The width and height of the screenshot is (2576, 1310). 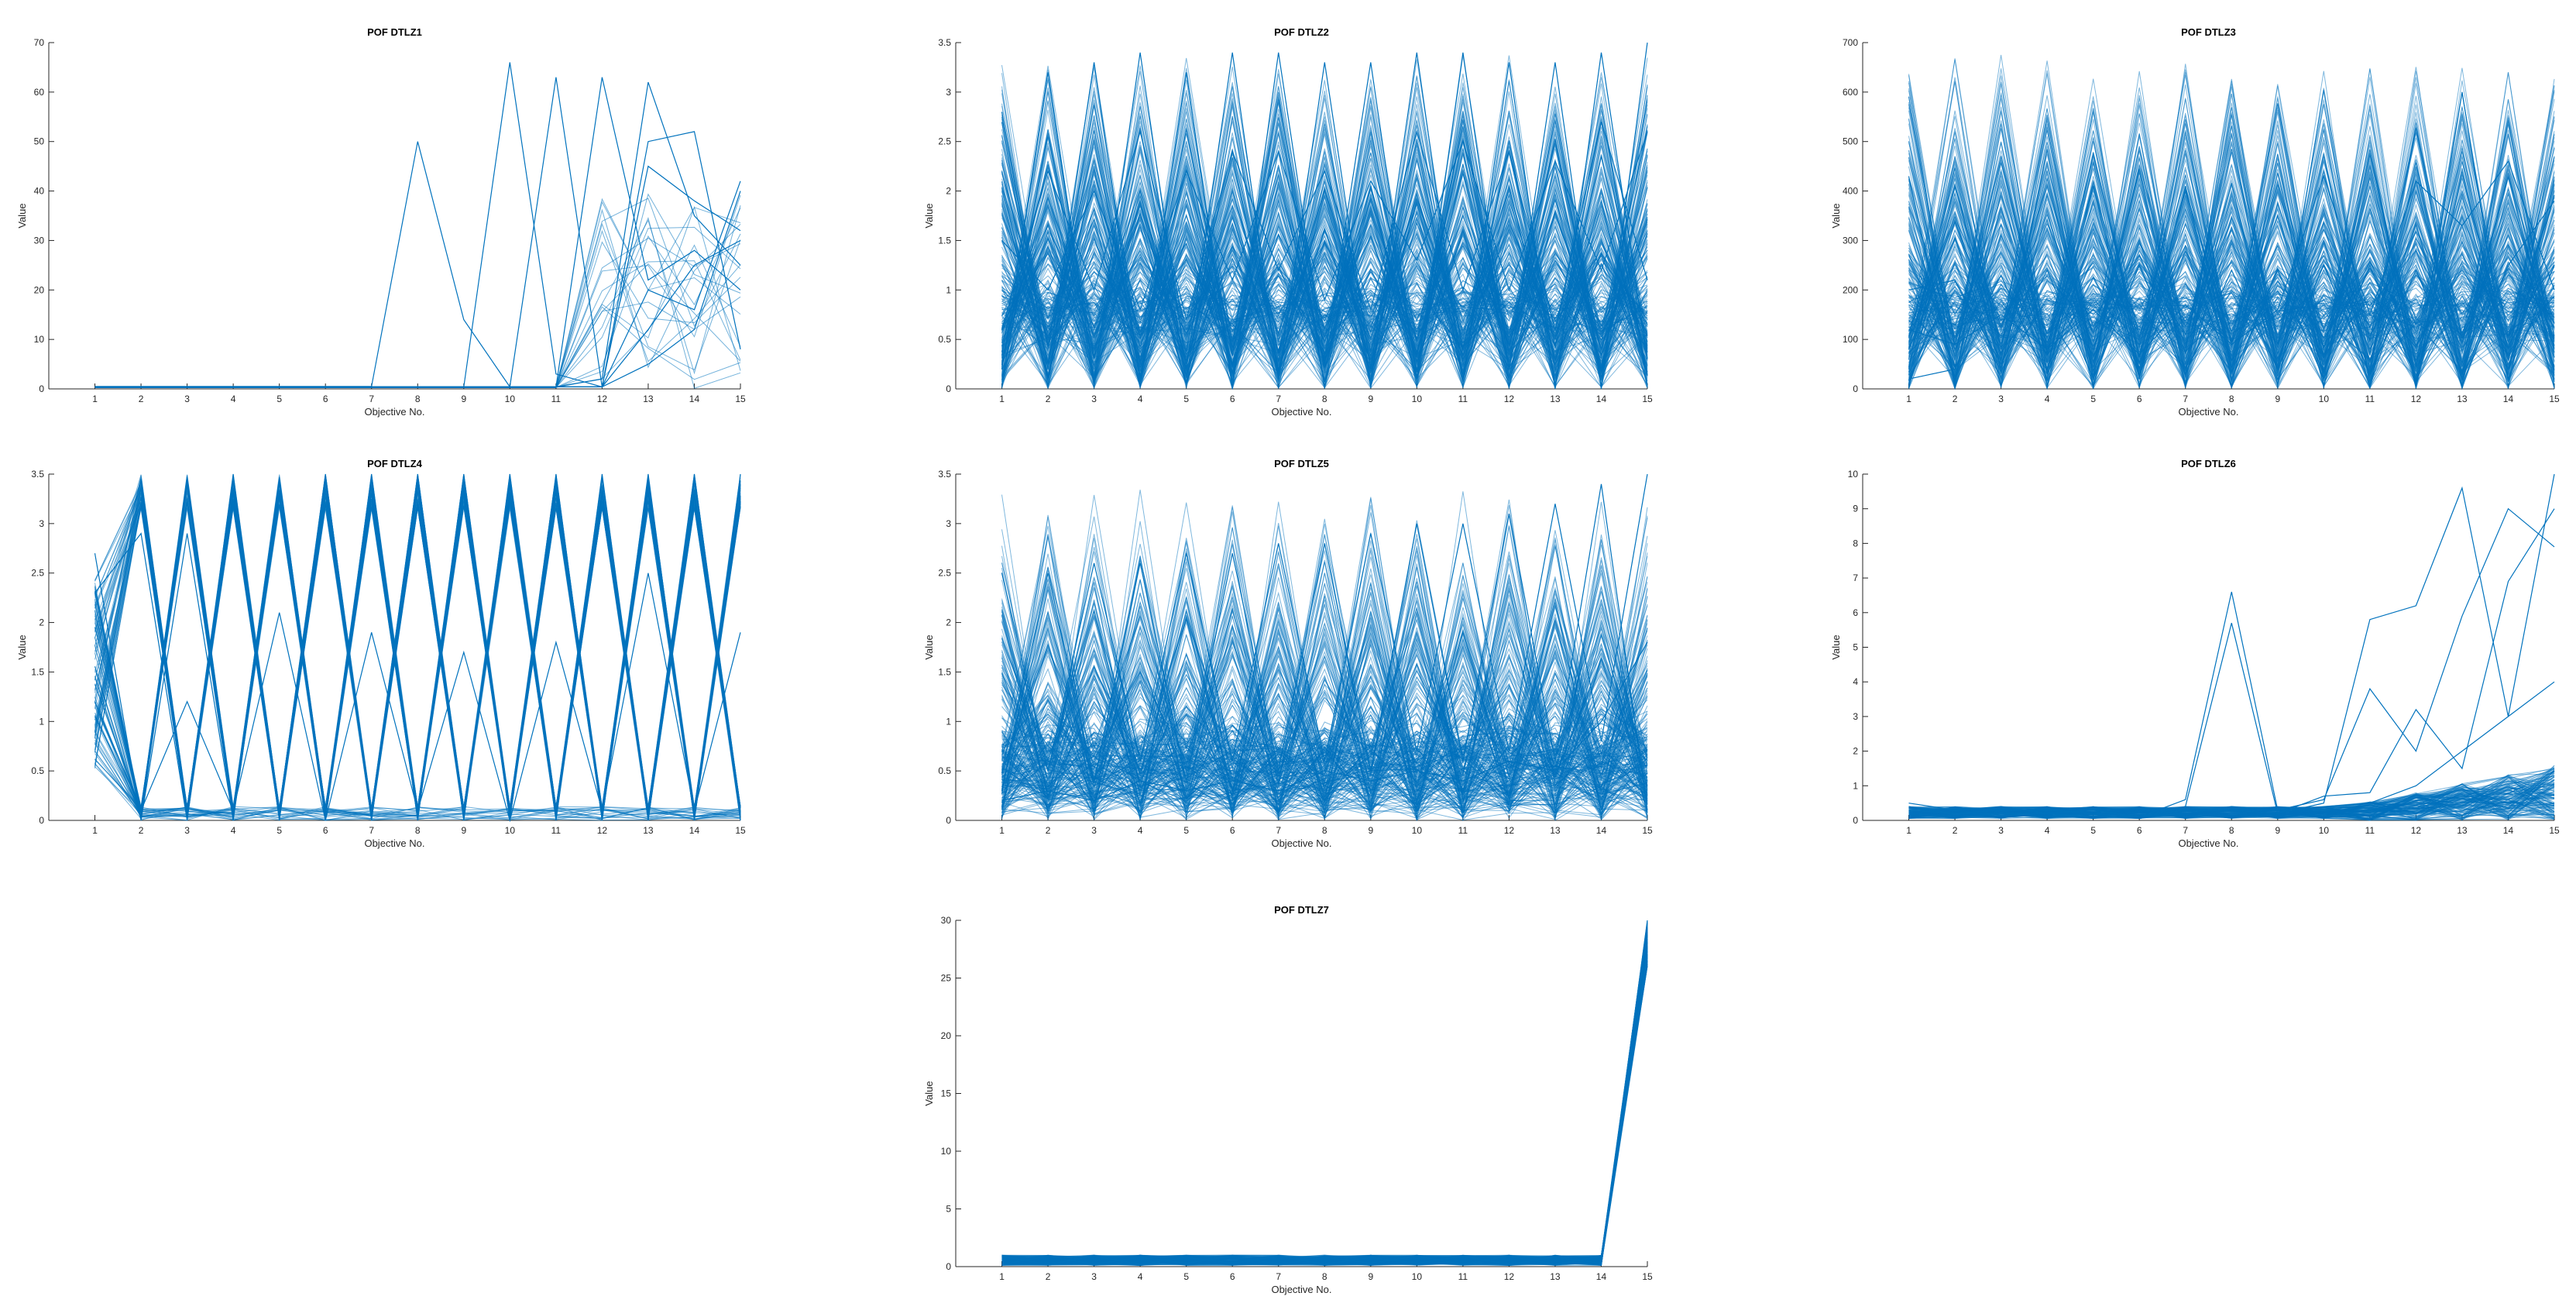 What do you see at coordinates (2554, 399) in the screenshot?
I see `x-tick-label: 15` at bounding box center [2554, 399].